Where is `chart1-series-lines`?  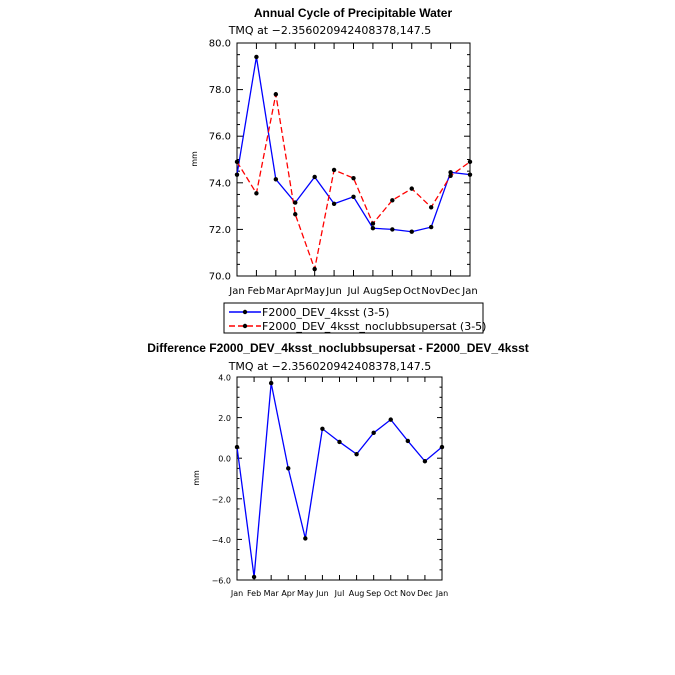 chart1-series-lines is located at coordinates (353, 164).